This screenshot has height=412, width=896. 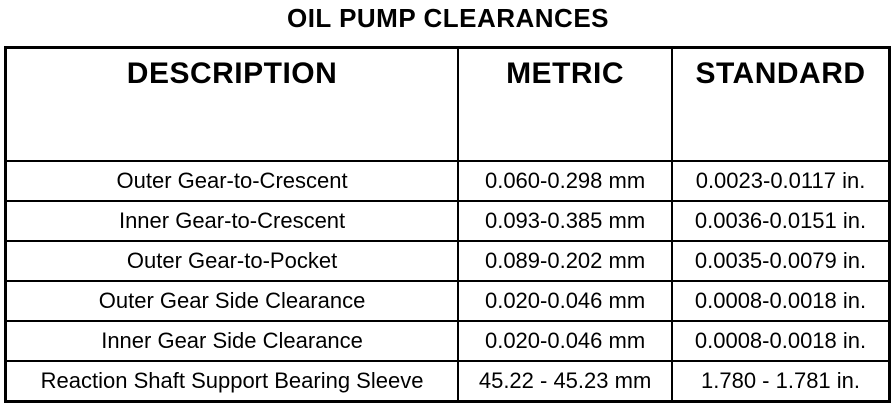 I want to click on cell-description: Outer Gear-to-Pocket, so click(x=232, y=261).